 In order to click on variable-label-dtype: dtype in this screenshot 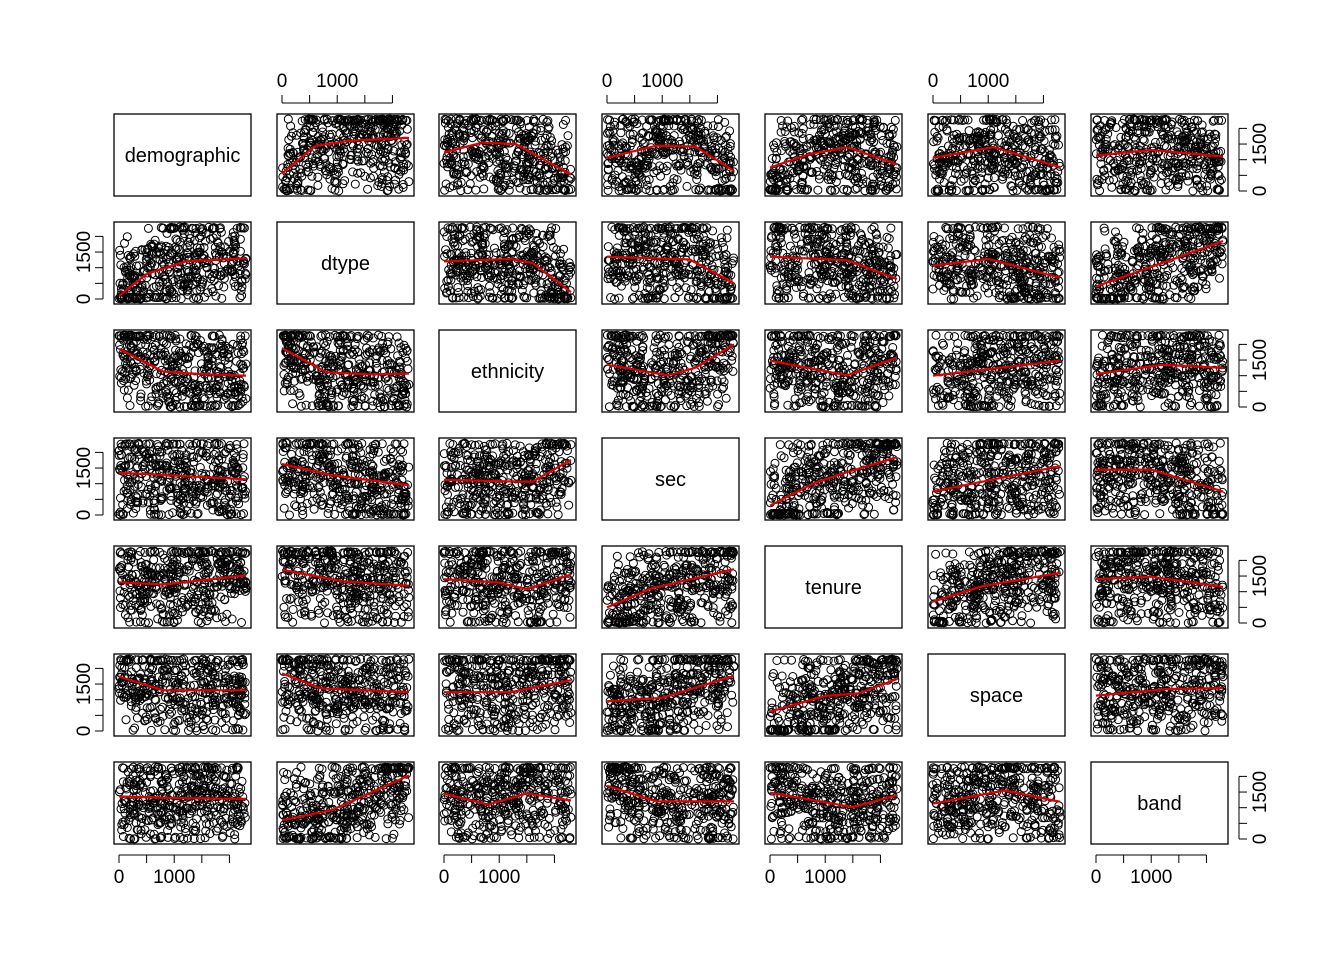, I will do `click(345, 264)`.